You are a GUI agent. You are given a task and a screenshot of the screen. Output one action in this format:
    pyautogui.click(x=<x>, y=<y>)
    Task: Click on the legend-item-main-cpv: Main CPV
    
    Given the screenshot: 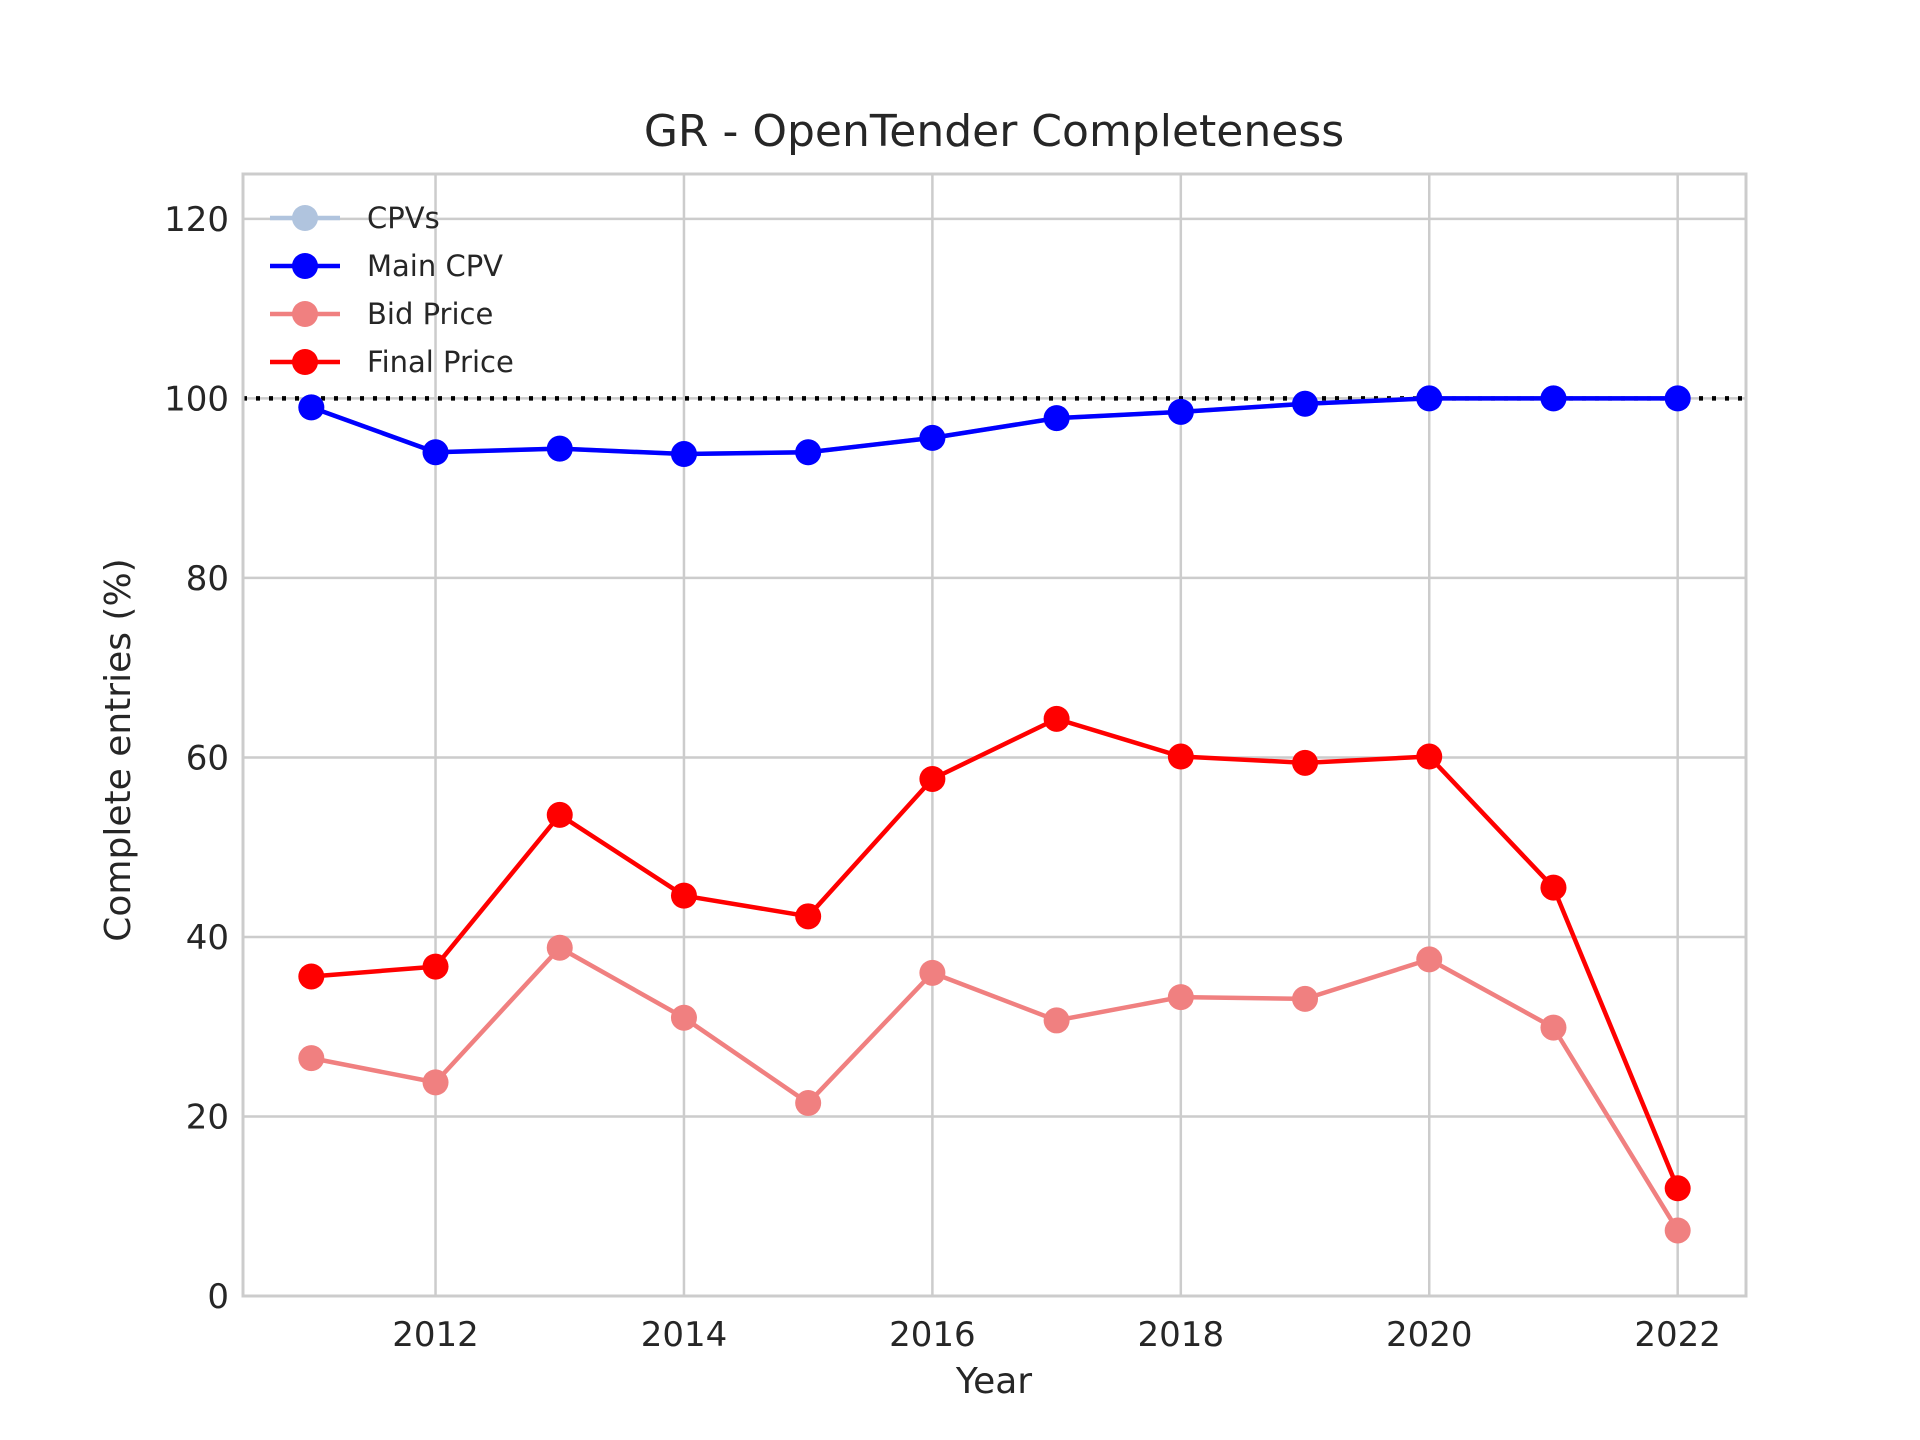 What is the action you would take?
    pyautogui.click(x=386, y=266)
    